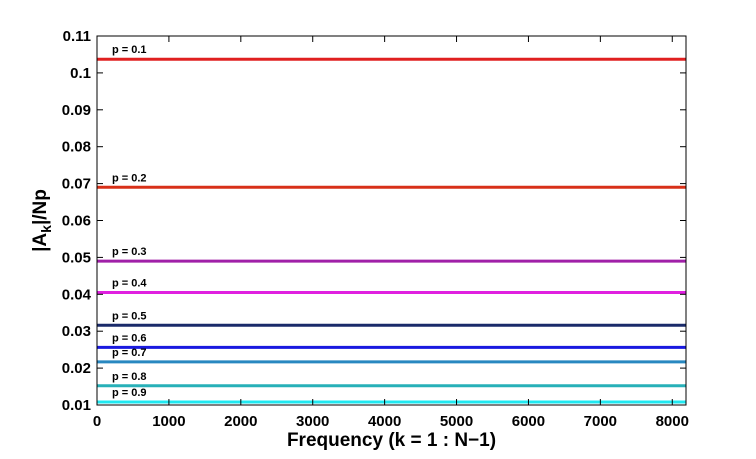 The image size is (756, 459). What do you see at coordinates (76, 368) in the screenshot?
I see `y-tick-label: 0.02` at bounding box center [76, 368].